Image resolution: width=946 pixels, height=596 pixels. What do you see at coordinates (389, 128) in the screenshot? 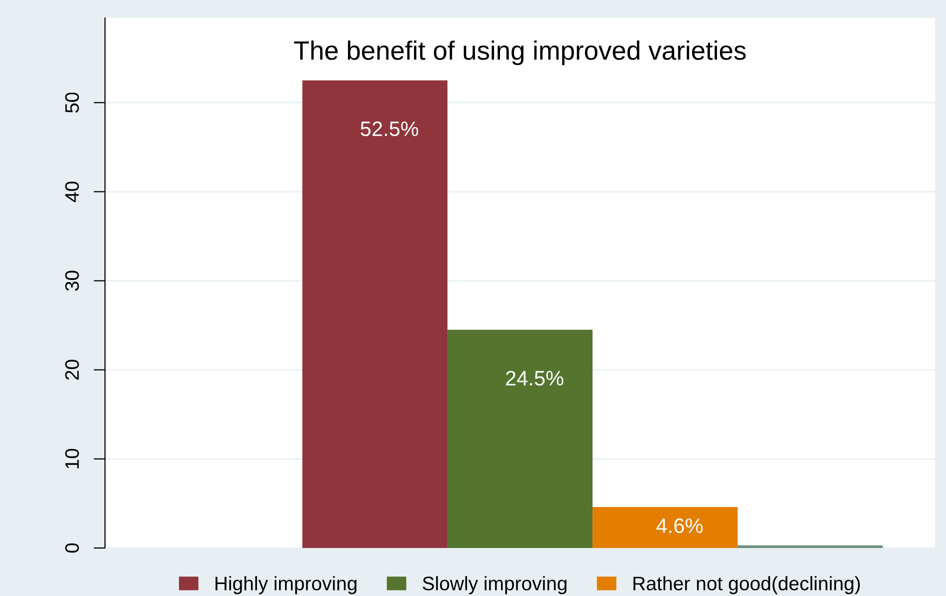
I see `data-label: 52.5%` at bounding box center [389, 128].